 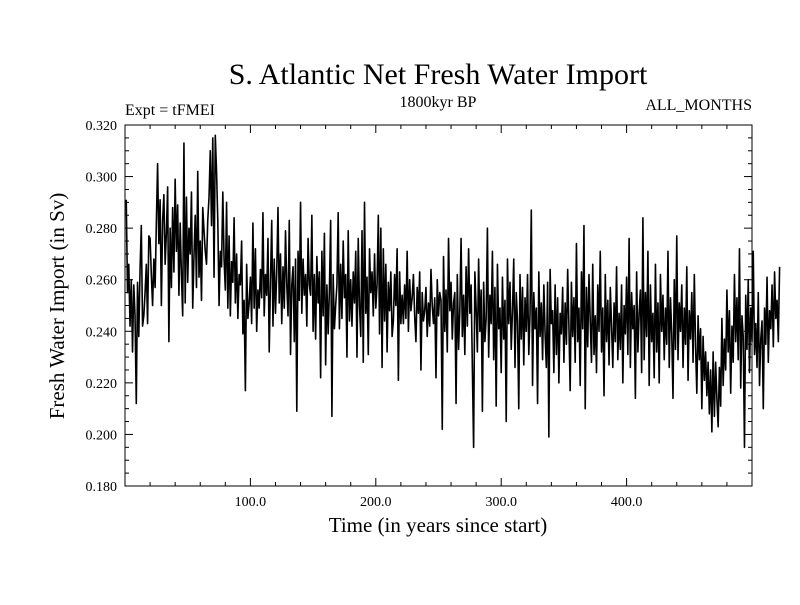 I want to click on y-axis-tick-labels: 0.180 0.200 0.220 0.240 0.260 0.280 0.300 0.320, so click(x=102, y=307).